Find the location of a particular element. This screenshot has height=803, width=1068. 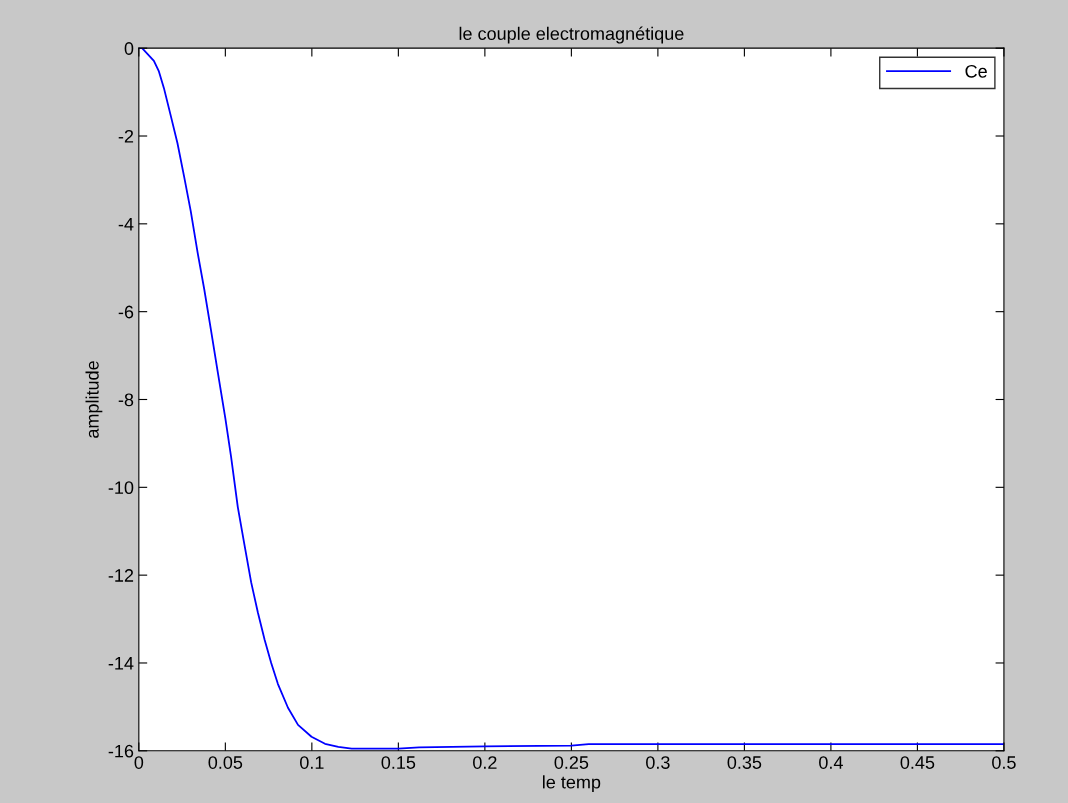

x-tick-label: 0.5 is located at coordinates (1004, 762).